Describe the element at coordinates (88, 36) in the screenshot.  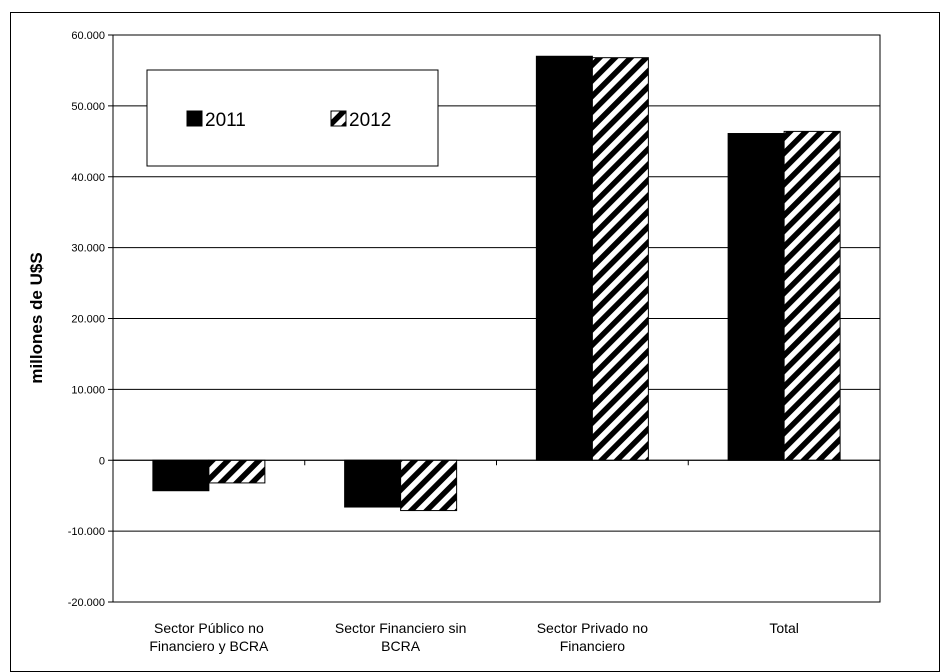
I see `y-tick-label: 60.000` at that location.